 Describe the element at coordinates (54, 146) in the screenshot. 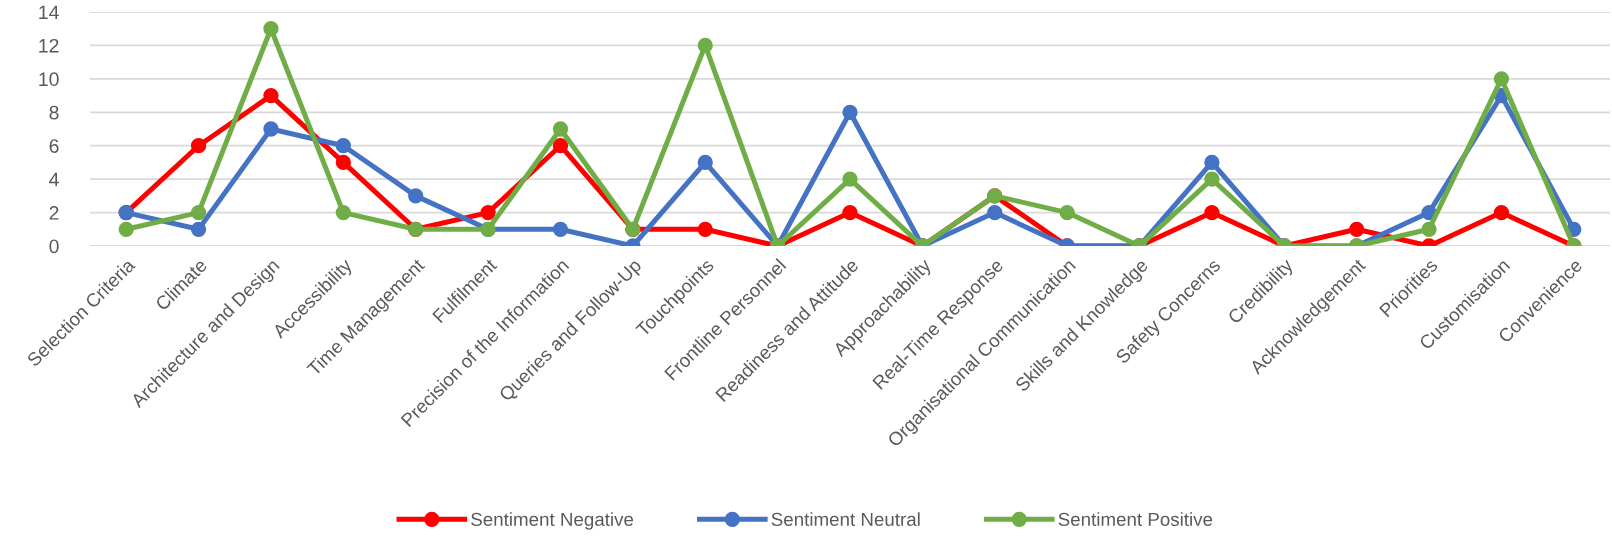

I see `y-tick-label: 6` at that location.